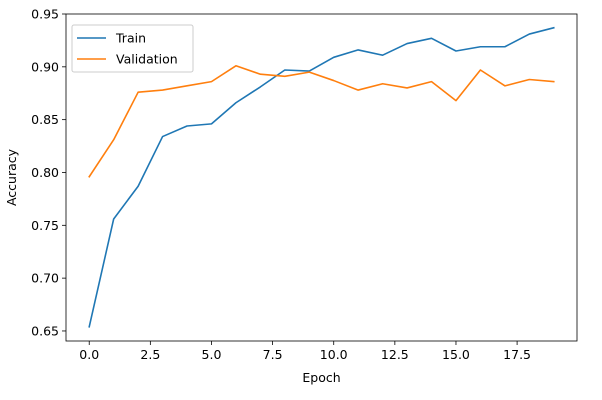 The height and width of the screenshot is (400, 602). I want to click on y-tick-label: 0.65, so click(45, 330).